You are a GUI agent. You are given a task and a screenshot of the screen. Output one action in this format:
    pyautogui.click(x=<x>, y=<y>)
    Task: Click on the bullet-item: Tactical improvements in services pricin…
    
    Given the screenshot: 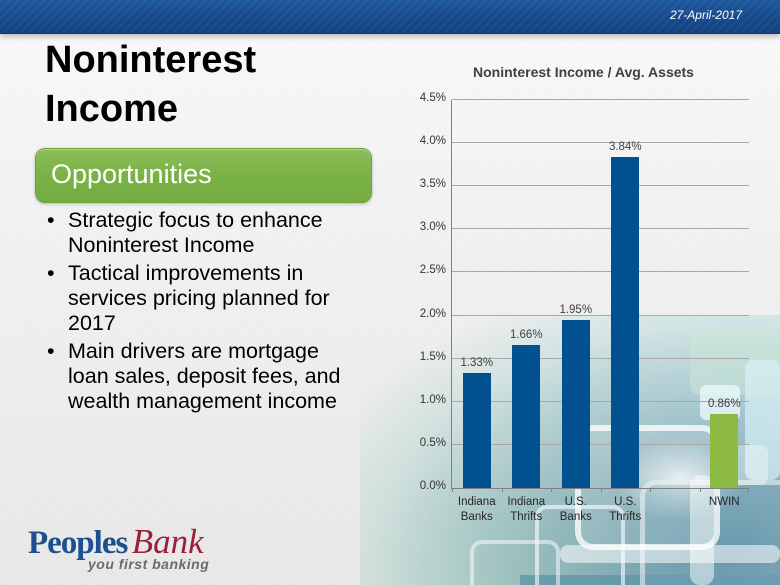 What is the action you would take?
    pyautogui.click(x=202, y=298)
    